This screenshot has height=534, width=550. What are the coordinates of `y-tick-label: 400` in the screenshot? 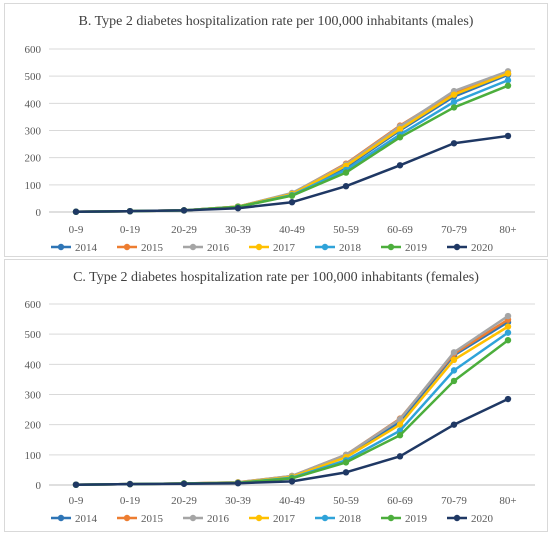 It's located at (33, 104).